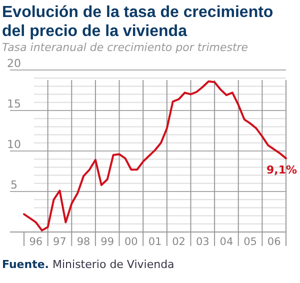  Describe the element at coordinates (274, 242) in the screenshot. I see `x-tick-label: 06` at that location.